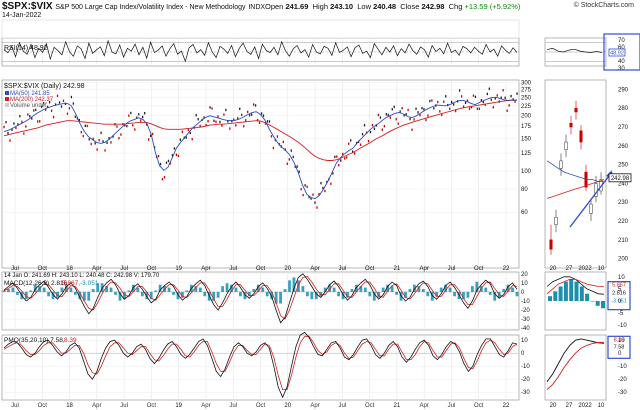 Image resolution: width=640 pixels, height=410 pixels. What do you see at coordinates (585, 269) in the screenshot?
I see `inset-x-tick-2: 2022` at bounding box center [585, 269].